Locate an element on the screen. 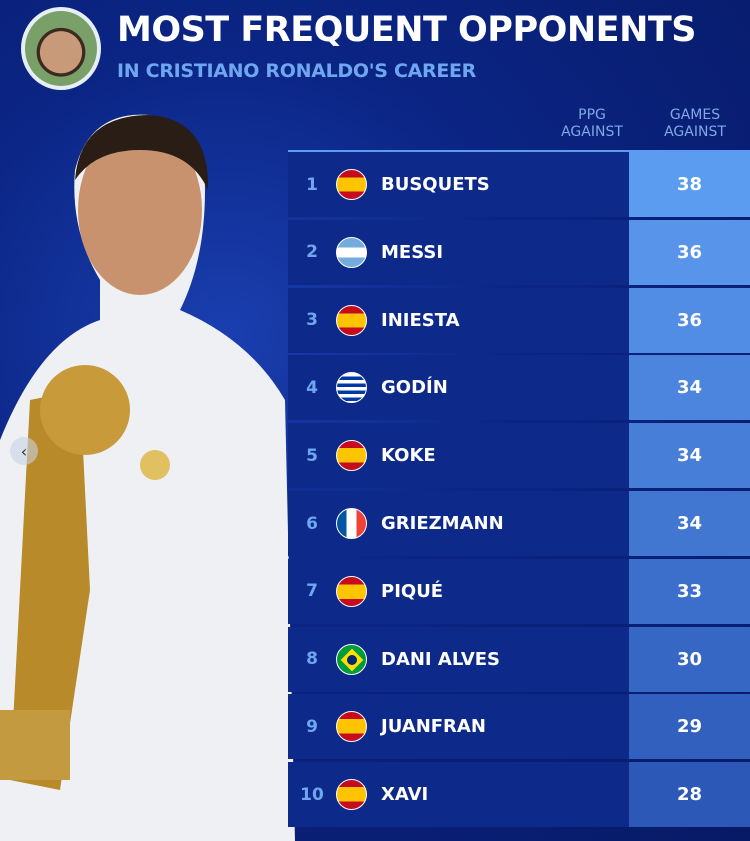 The height and width of the screenshot is (841, 750). games-value: 30 is located at coordinates (689, 659).